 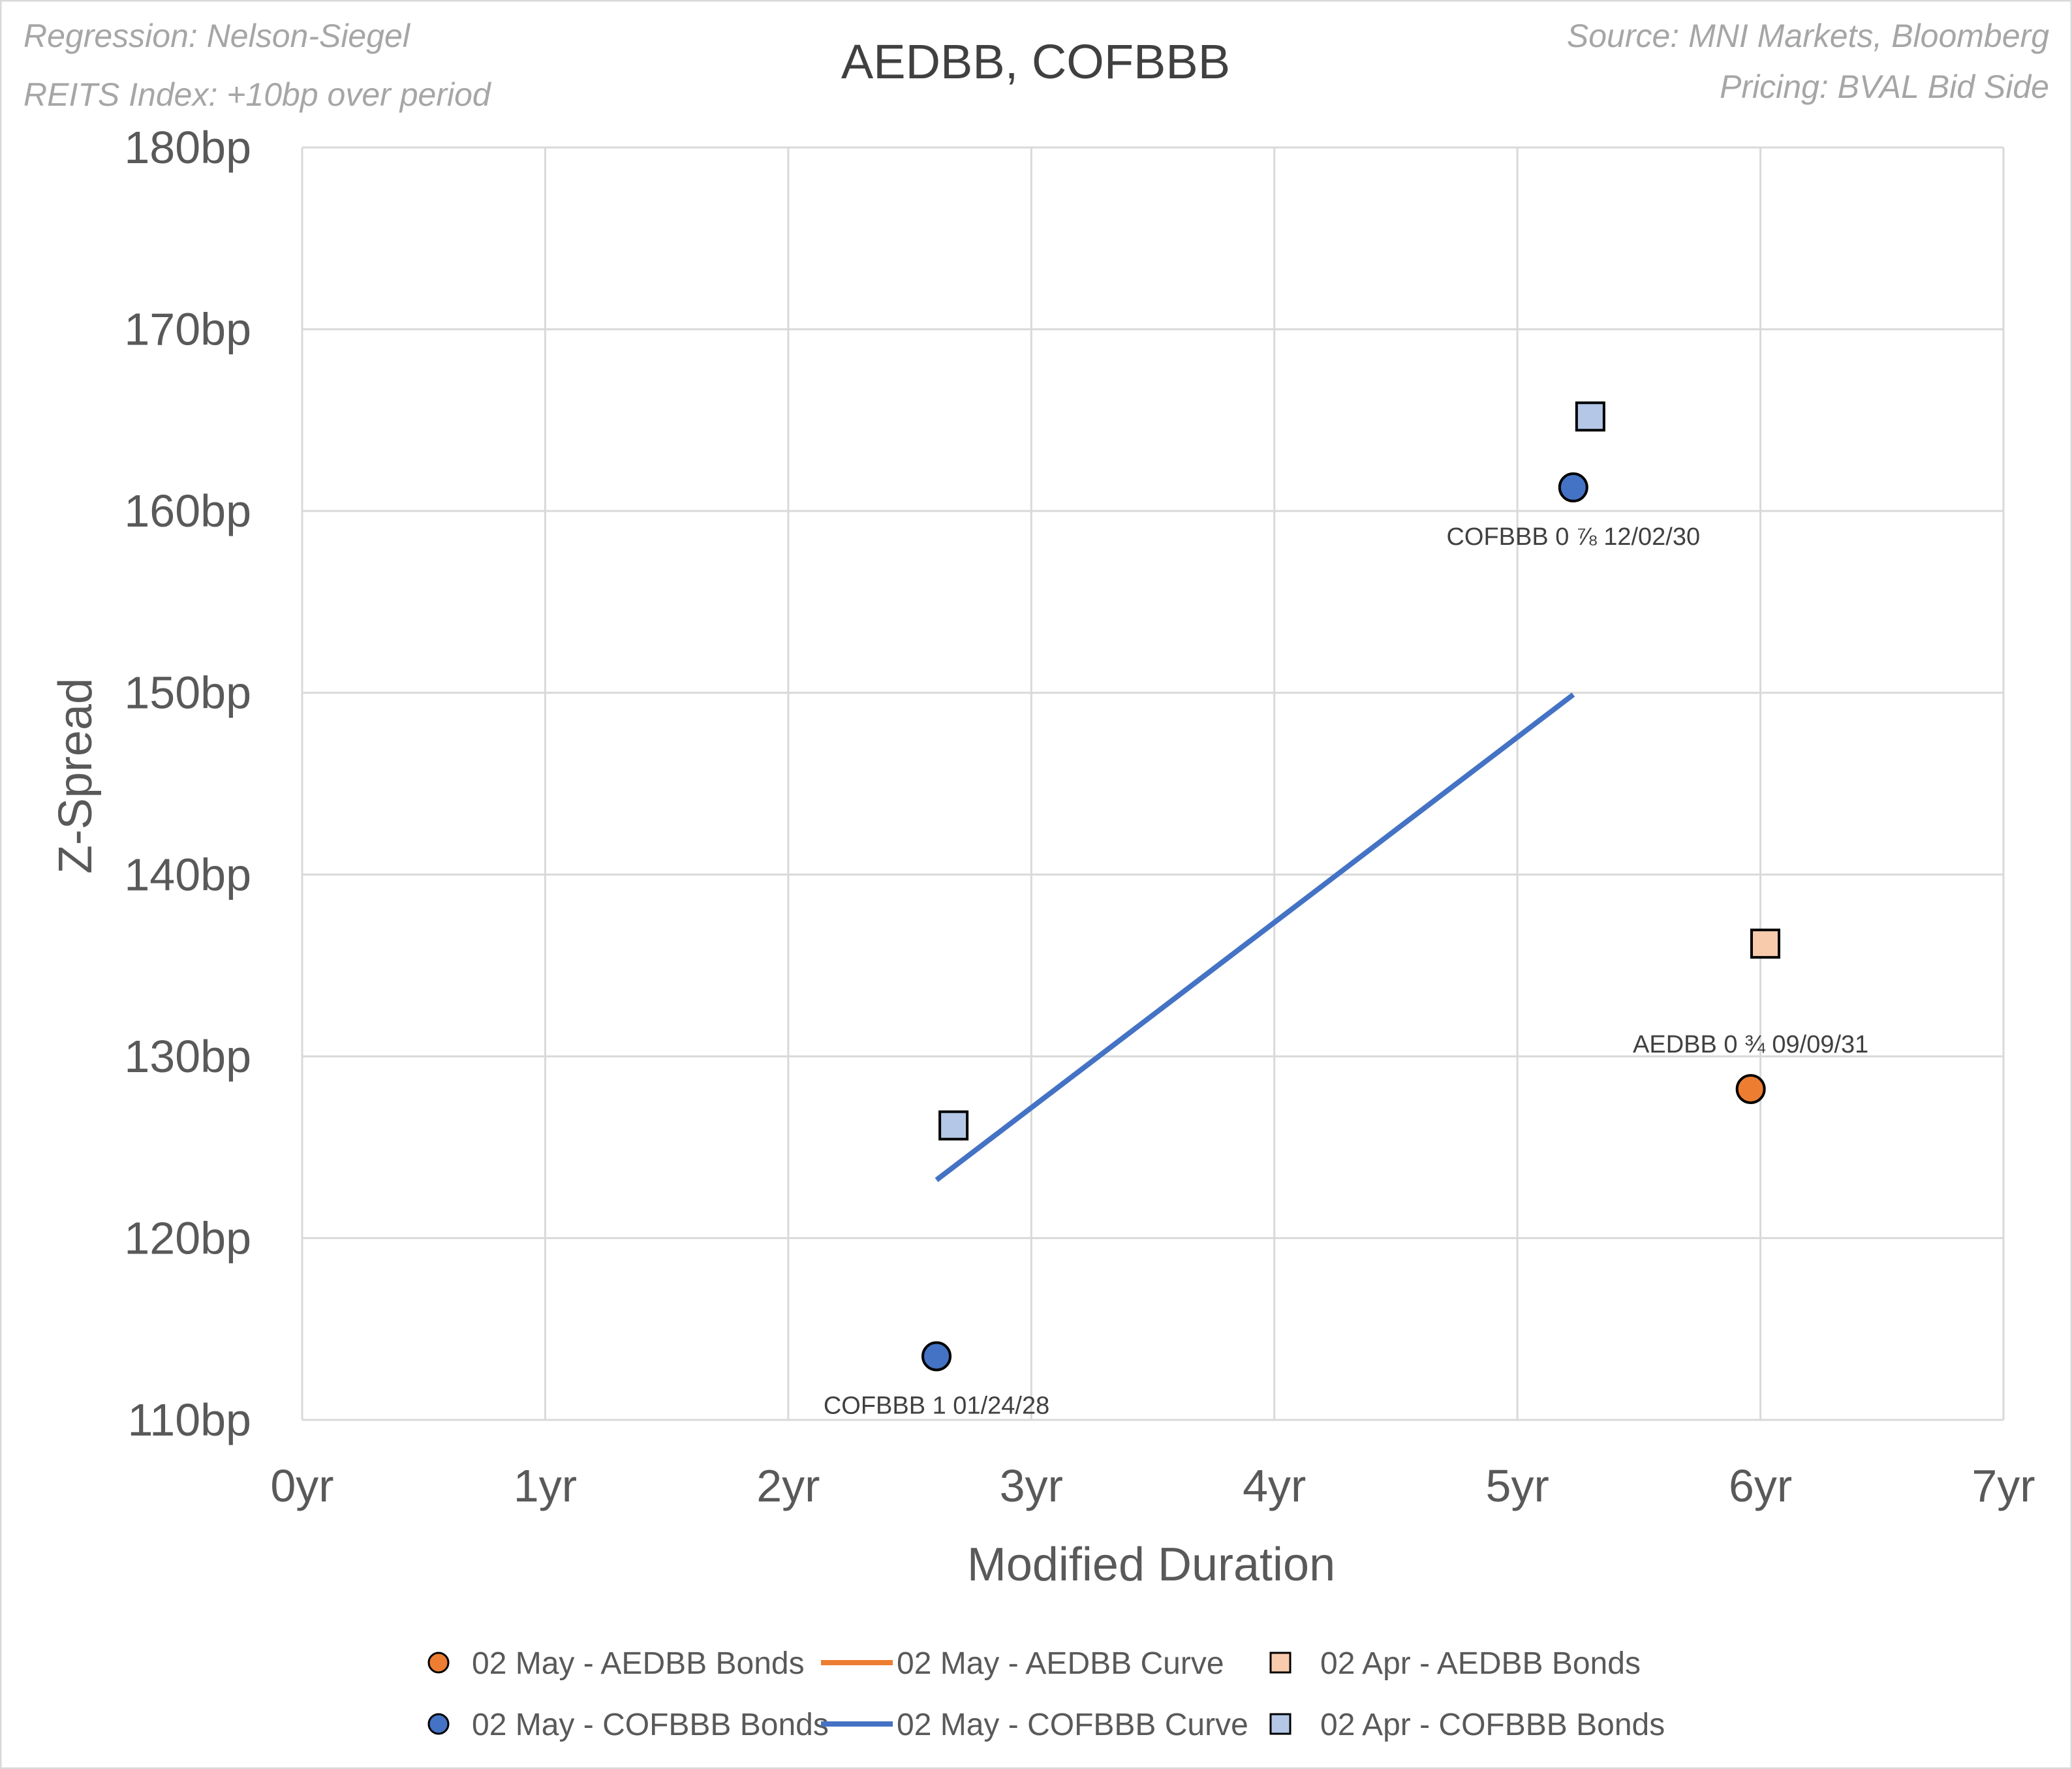 I want to click on legend-label: 02 Apr - AEDBB Bonds, so click(x=1480, y=1663).